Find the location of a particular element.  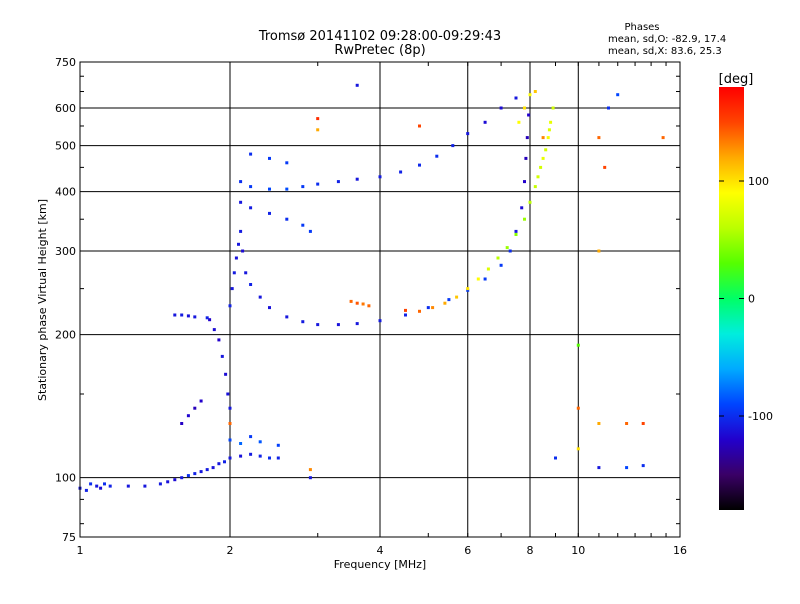

colorbar-label: [deg] is located at coordinates (736, 79).